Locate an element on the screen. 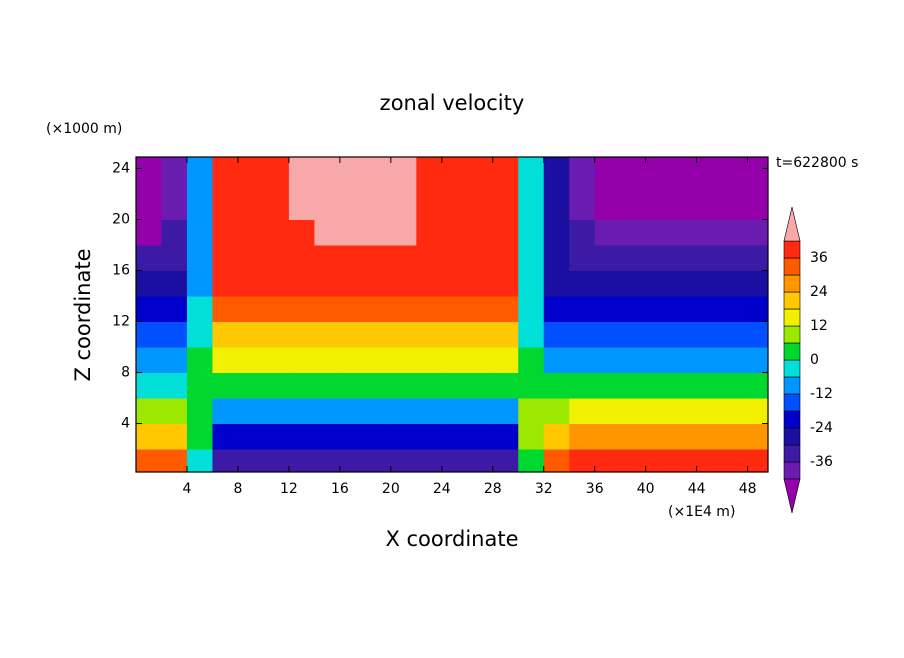  colorbar-extend-high is located at coordinates (792, 224).